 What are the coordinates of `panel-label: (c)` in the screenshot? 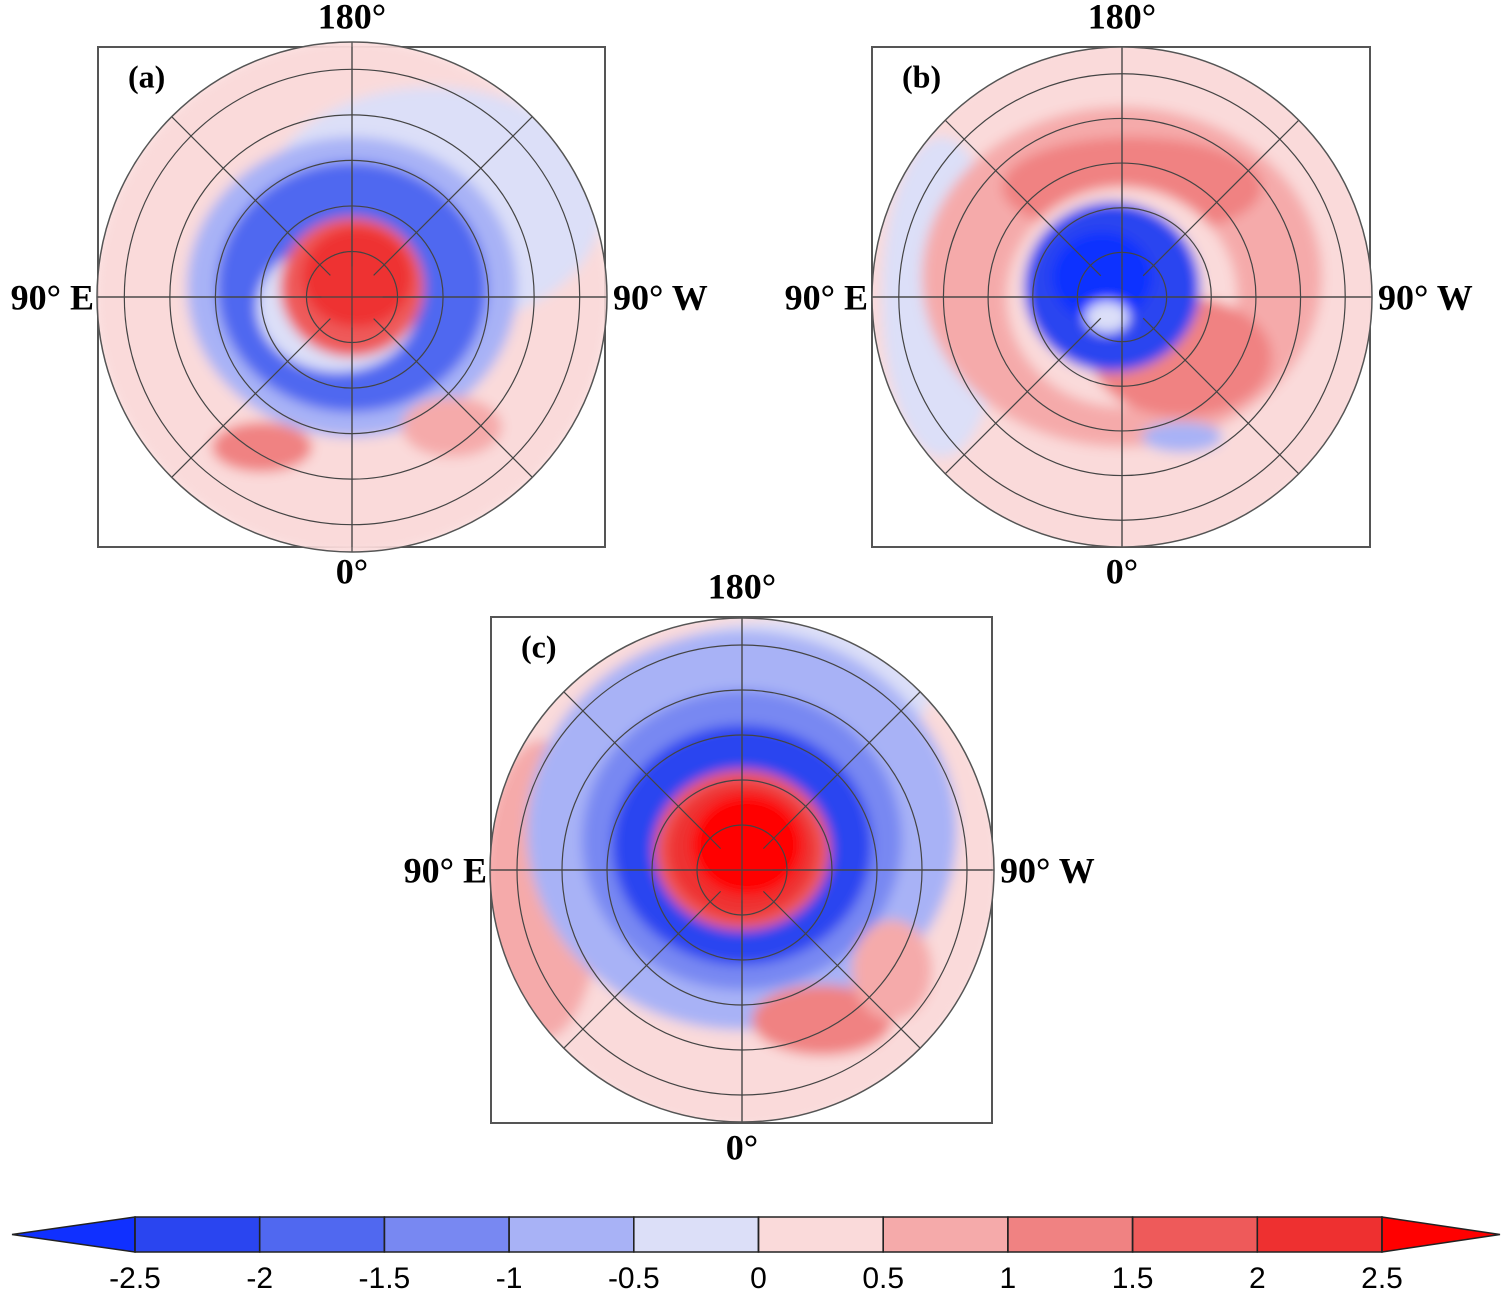 It's located at (539, 646).